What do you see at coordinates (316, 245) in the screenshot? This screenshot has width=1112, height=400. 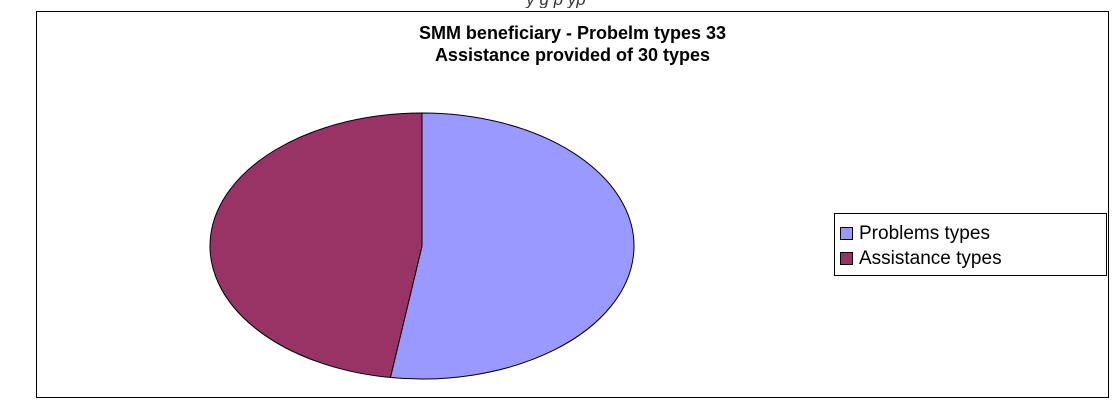 I see `pie-slice-assistance` at bounding box center [316, 245].